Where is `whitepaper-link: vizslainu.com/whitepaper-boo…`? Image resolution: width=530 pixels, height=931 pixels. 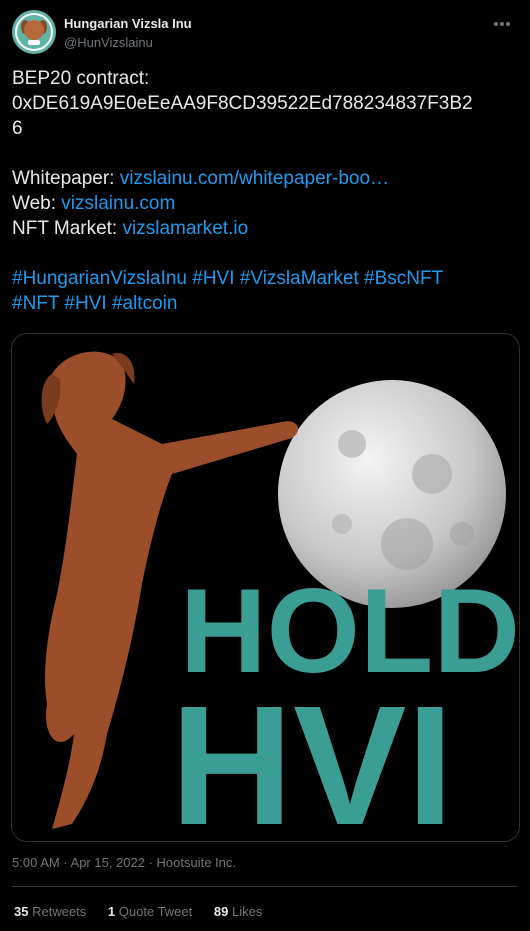 whitepaper-link: vizslainu.com/whitepaper-boo… is located at coordinates (254, 178).